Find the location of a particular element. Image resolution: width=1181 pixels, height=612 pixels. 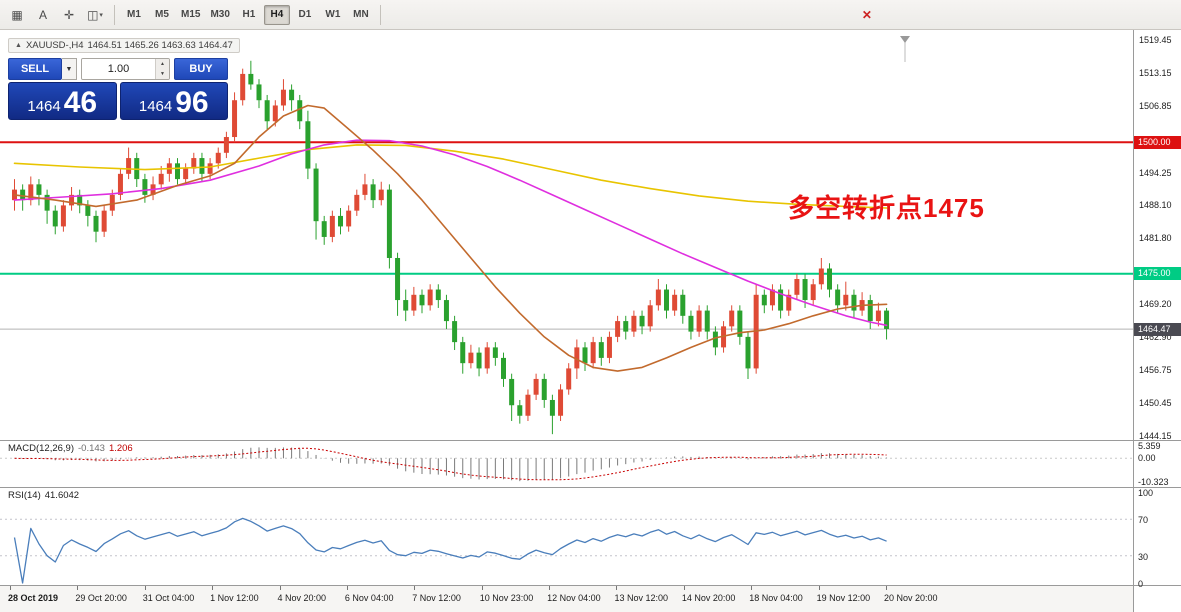

time-label: 29 Oct 20:00 is located at coordinates (101, 598).